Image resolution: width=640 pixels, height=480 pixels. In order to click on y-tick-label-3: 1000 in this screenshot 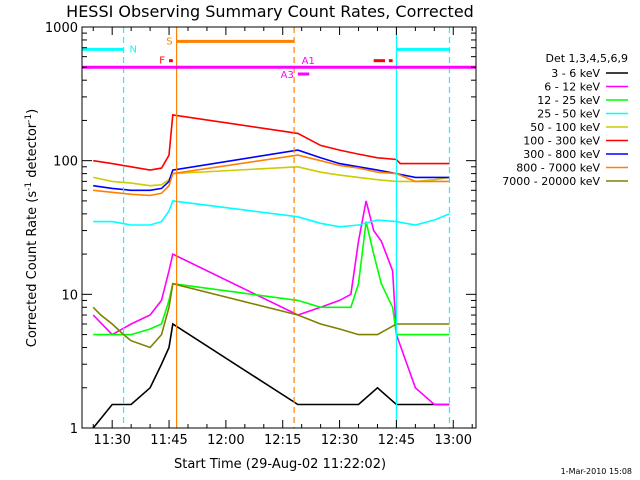, I will do `click(61, 28)`.